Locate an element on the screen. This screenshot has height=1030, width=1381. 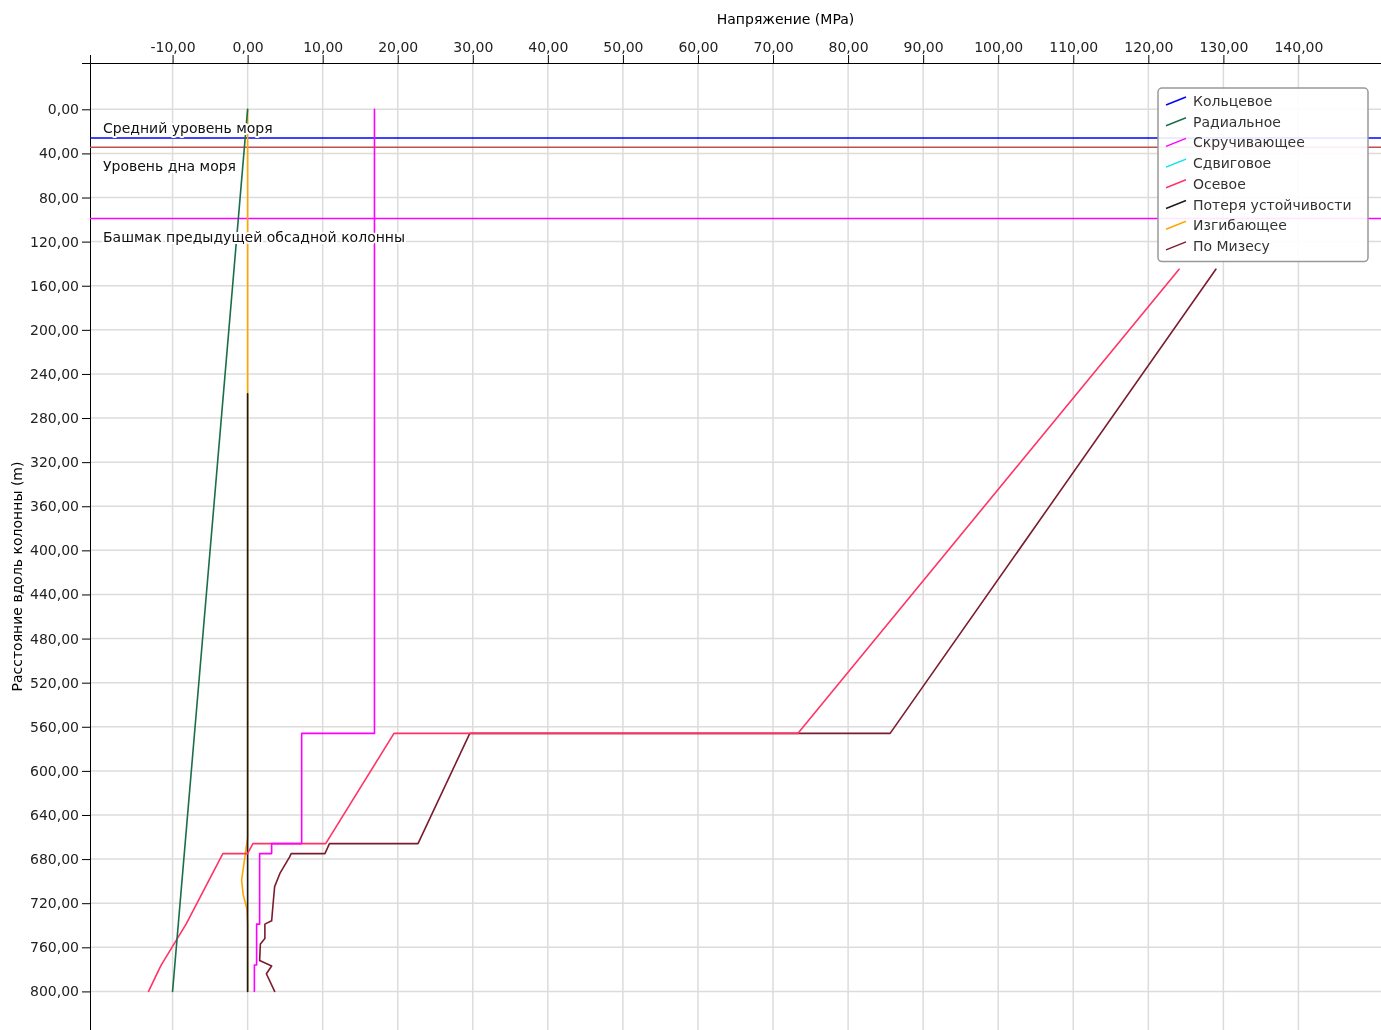
y-tick-label: 0,00 is located at coordinates (63, 109).